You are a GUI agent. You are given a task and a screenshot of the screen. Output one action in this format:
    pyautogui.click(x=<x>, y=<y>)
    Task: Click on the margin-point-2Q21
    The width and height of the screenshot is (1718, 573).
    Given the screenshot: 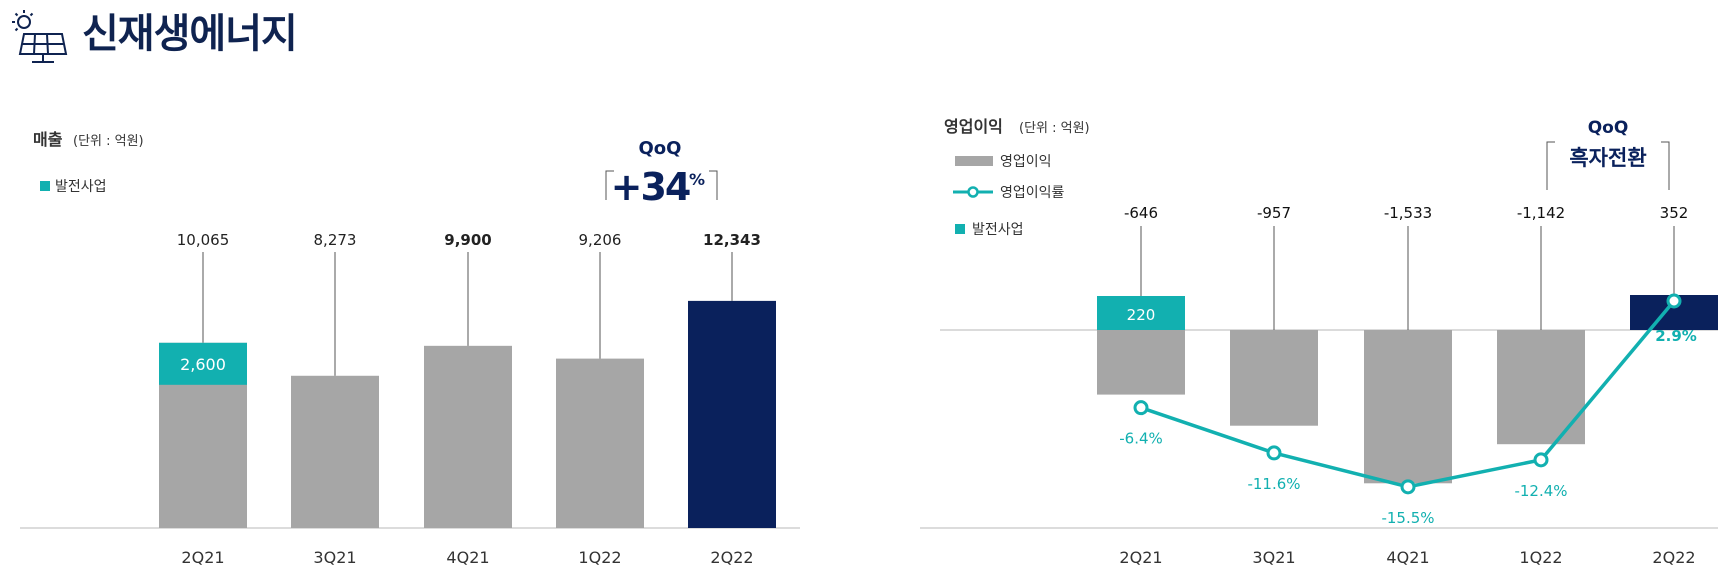 What is the action you would take?
    pyautogui.click(x=1141, y=408)
    